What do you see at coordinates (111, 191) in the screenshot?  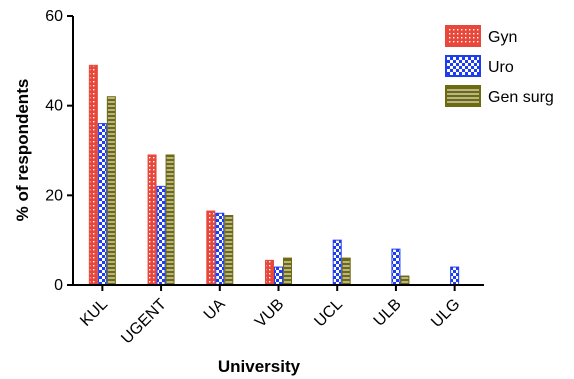 I see `bar-gen-surg-kul` at bounding box center [111, 191].